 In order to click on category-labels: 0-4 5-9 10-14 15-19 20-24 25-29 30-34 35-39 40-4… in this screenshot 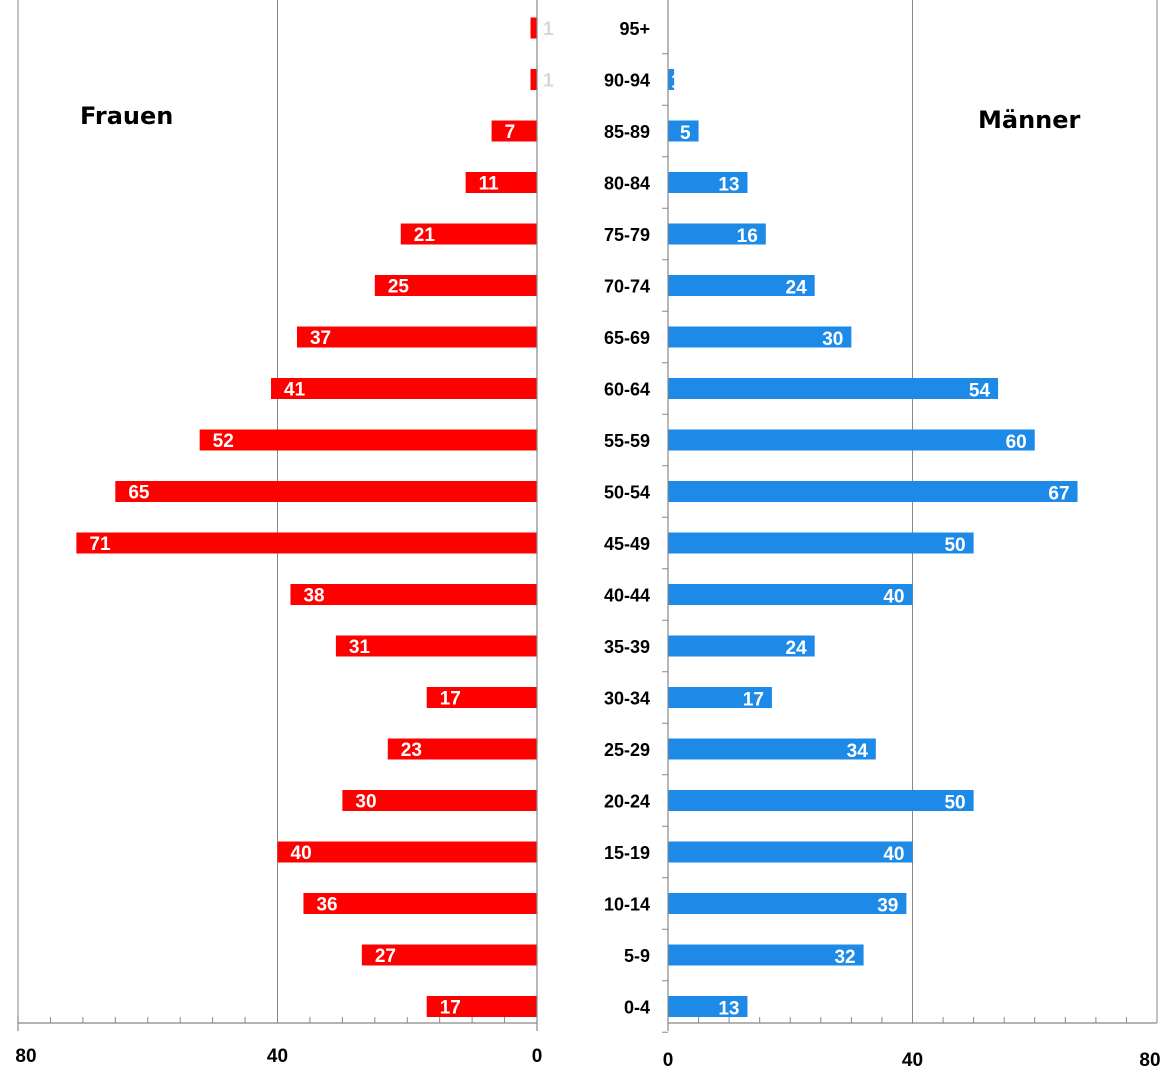, I will do `click(627, 518)`.